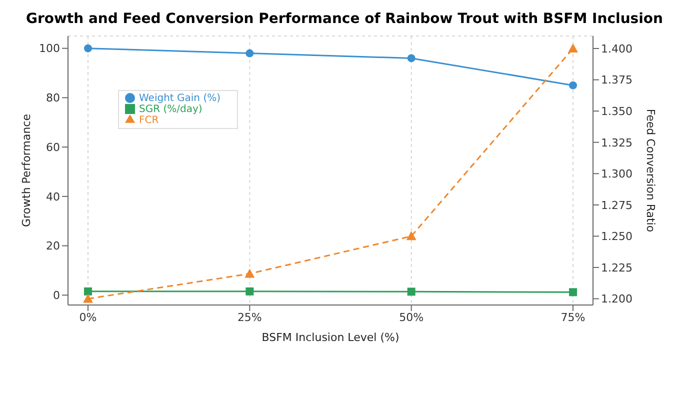 The width and height of the screenshot is (673, 403). Describe the element at coordinates (331, 337) in the screenshot. I see `x-axis-title: BSFM Inclusion Level (%)` at that location.